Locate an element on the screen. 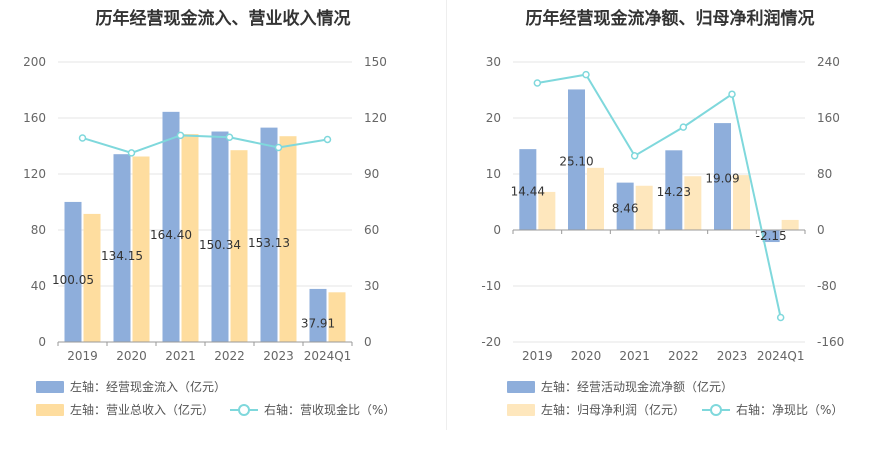  panel-divider is located at coordinates (446, 215).